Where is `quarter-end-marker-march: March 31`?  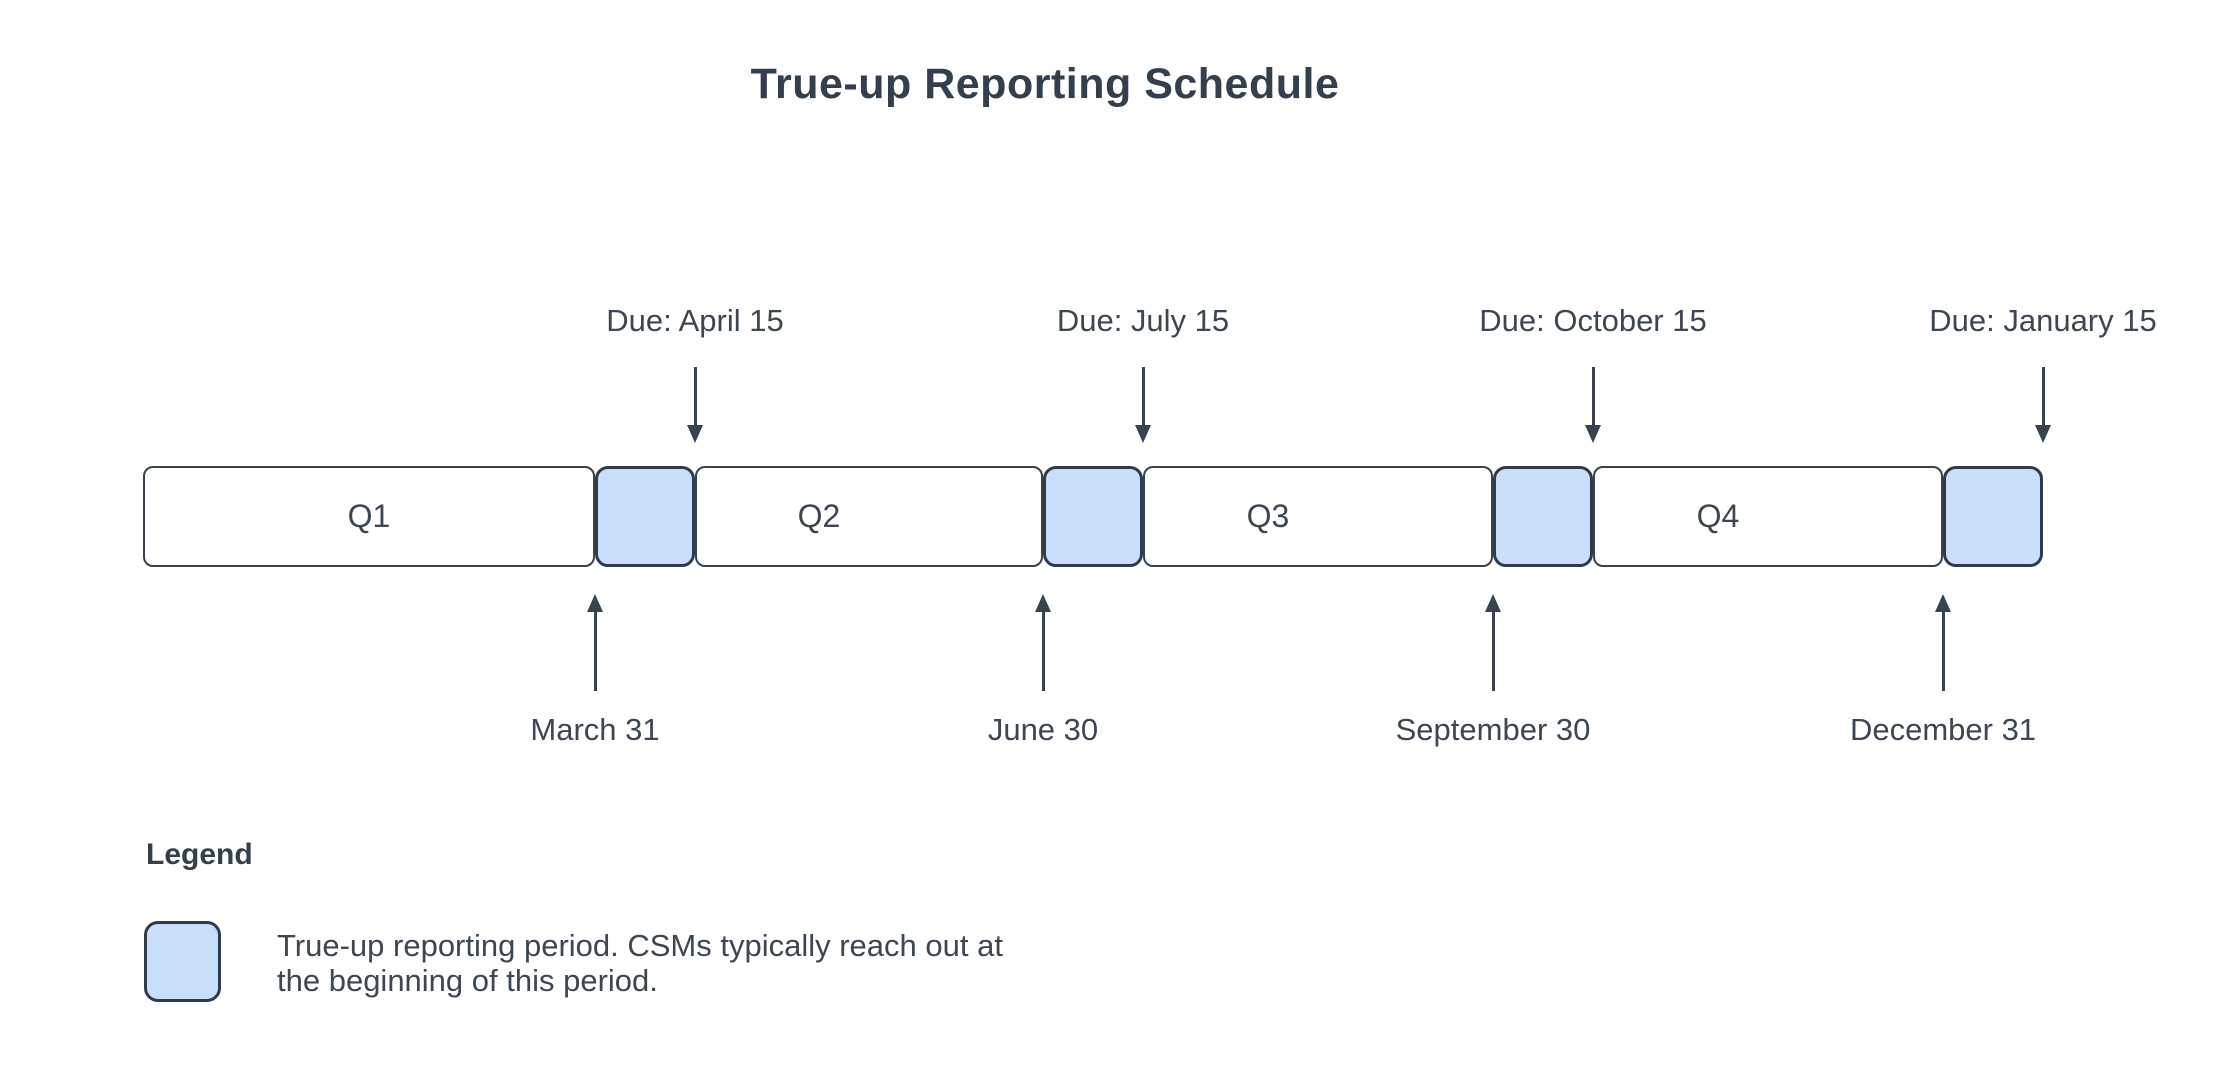 quarter-end-marker-march: March 31 is located at coordinates (595, 671).